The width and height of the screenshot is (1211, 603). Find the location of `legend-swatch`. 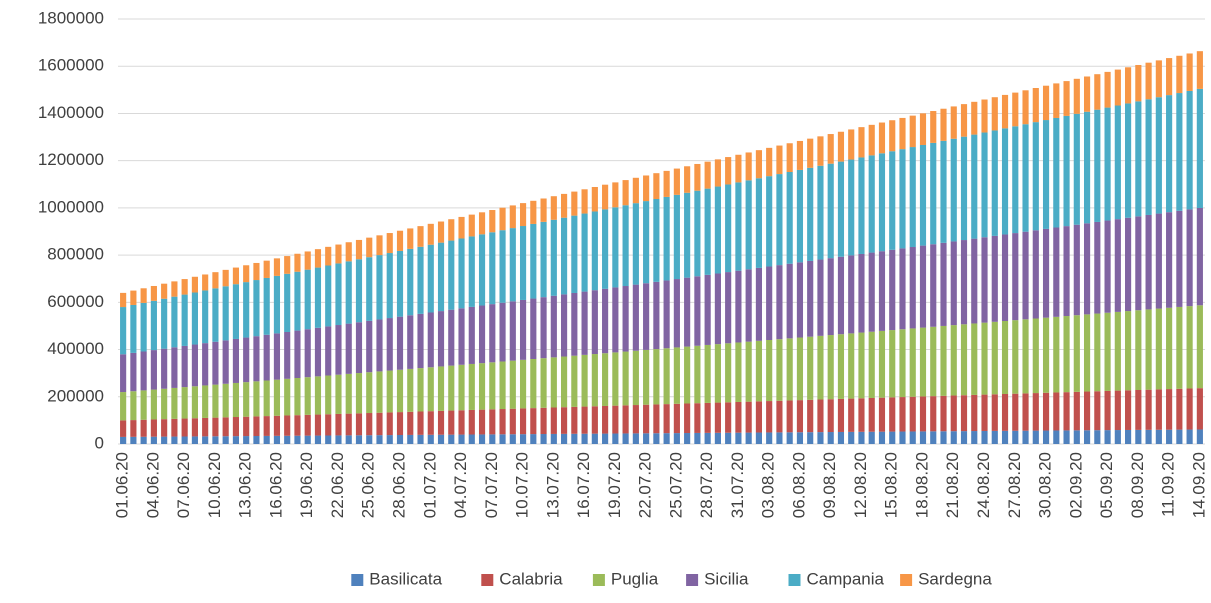

legend-swatch is located at coordinates (357, 580).